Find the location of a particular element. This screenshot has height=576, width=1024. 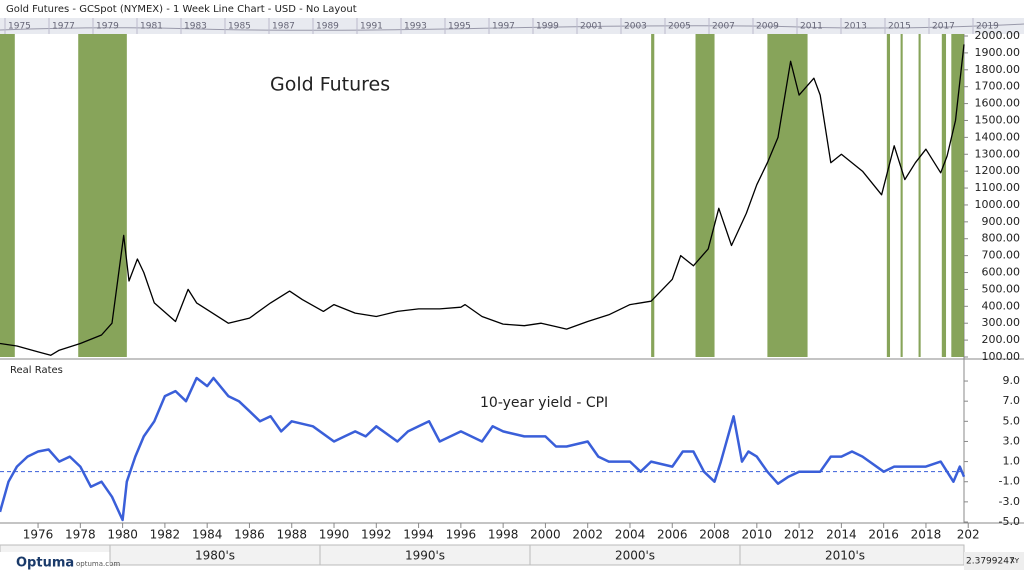

y-tick-label: 1700.00 is located at coordinates (998, 86).